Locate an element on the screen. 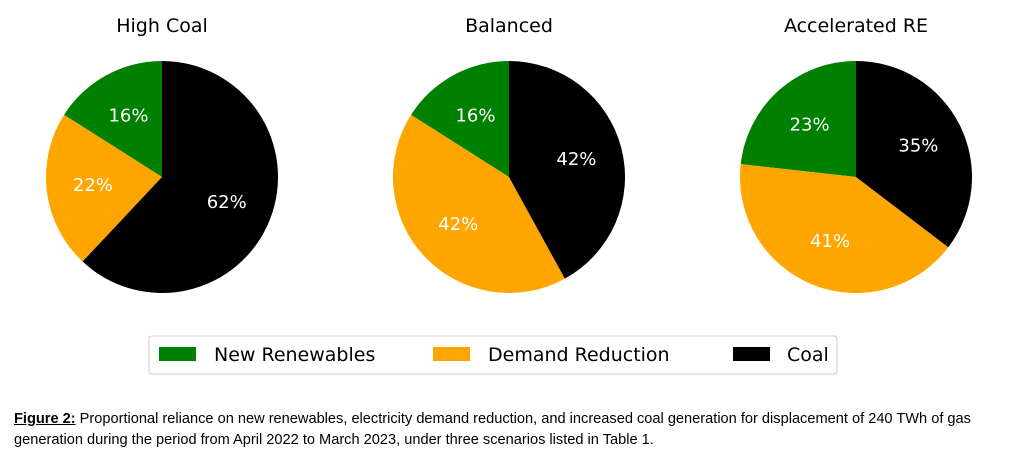 Image resolution: width=1024 pixels, height=462 pixels. legend: New Renewables Demand Reduction Coal is located at coordinates (493, 355).